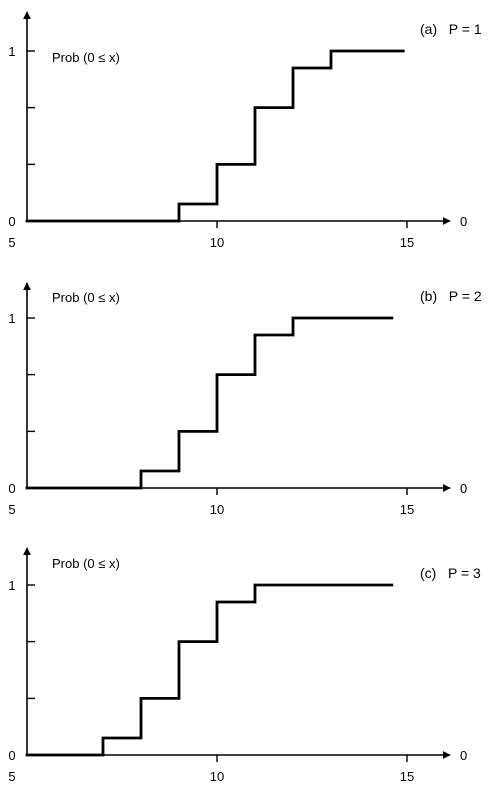  Describe the element at coordinates (463, 755) in the screenshot. I see `x-axis-label-c: 0` at that location.